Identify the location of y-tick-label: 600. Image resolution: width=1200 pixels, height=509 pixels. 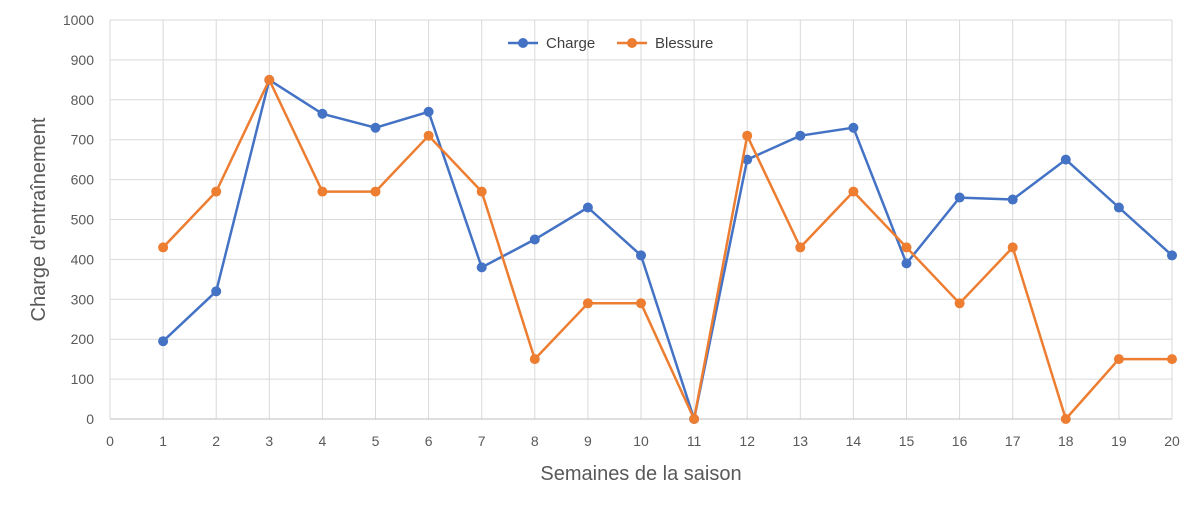
(83, 180).